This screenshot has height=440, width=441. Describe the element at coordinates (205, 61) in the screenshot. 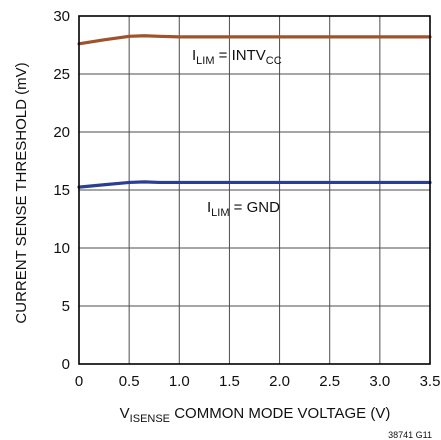

I see `series-label-intvcc-sub1: LIM` at that location.